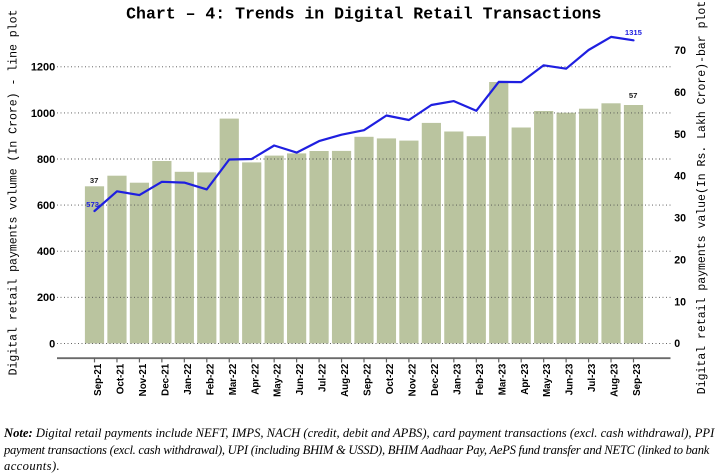 This screenshot has height=476, width=726. Describe the element at coordinates (43, 68) in the screenshot. I see `svg-text: 1200` at that location.